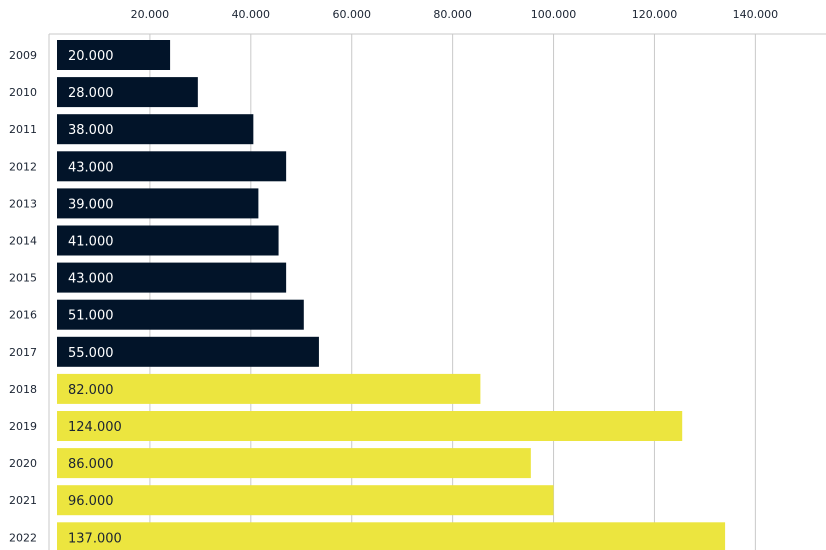 The height and width of the screenshot is (550, 826). I want to click on y-category-label: 2010, so click(23, 92).